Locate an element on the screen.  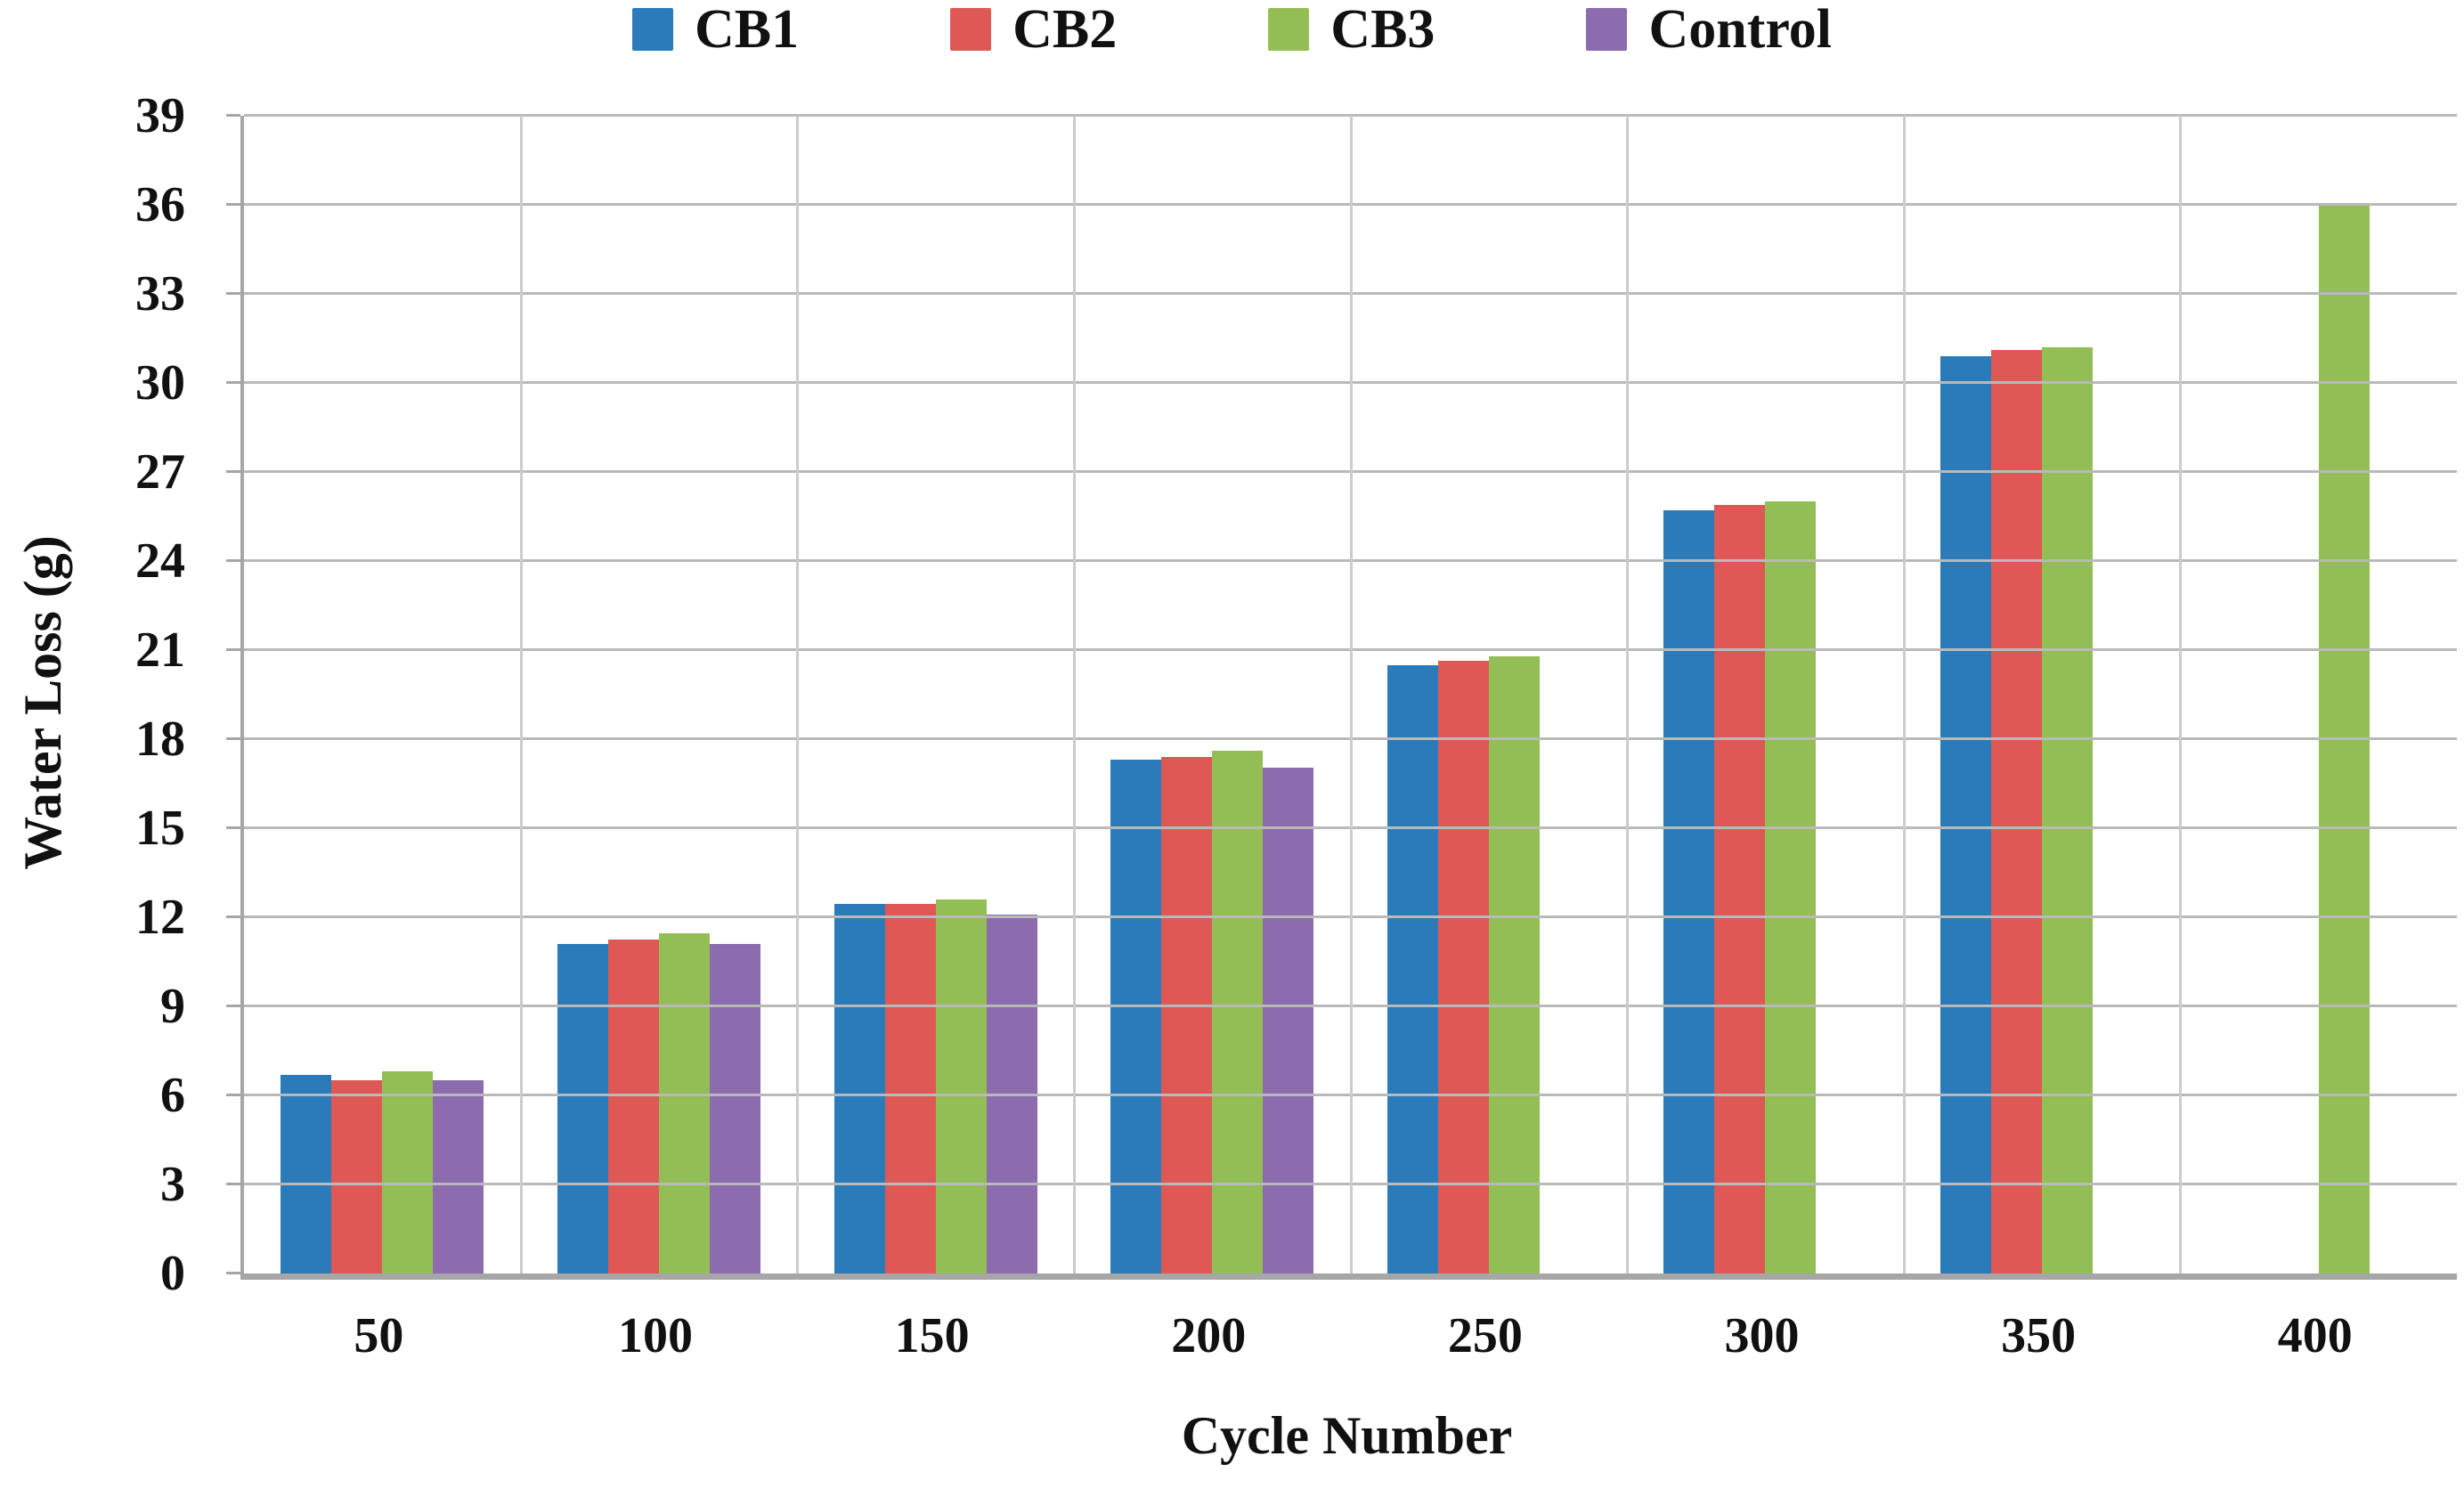
y-tick-label: 33 is located at coordinates (160, 293).